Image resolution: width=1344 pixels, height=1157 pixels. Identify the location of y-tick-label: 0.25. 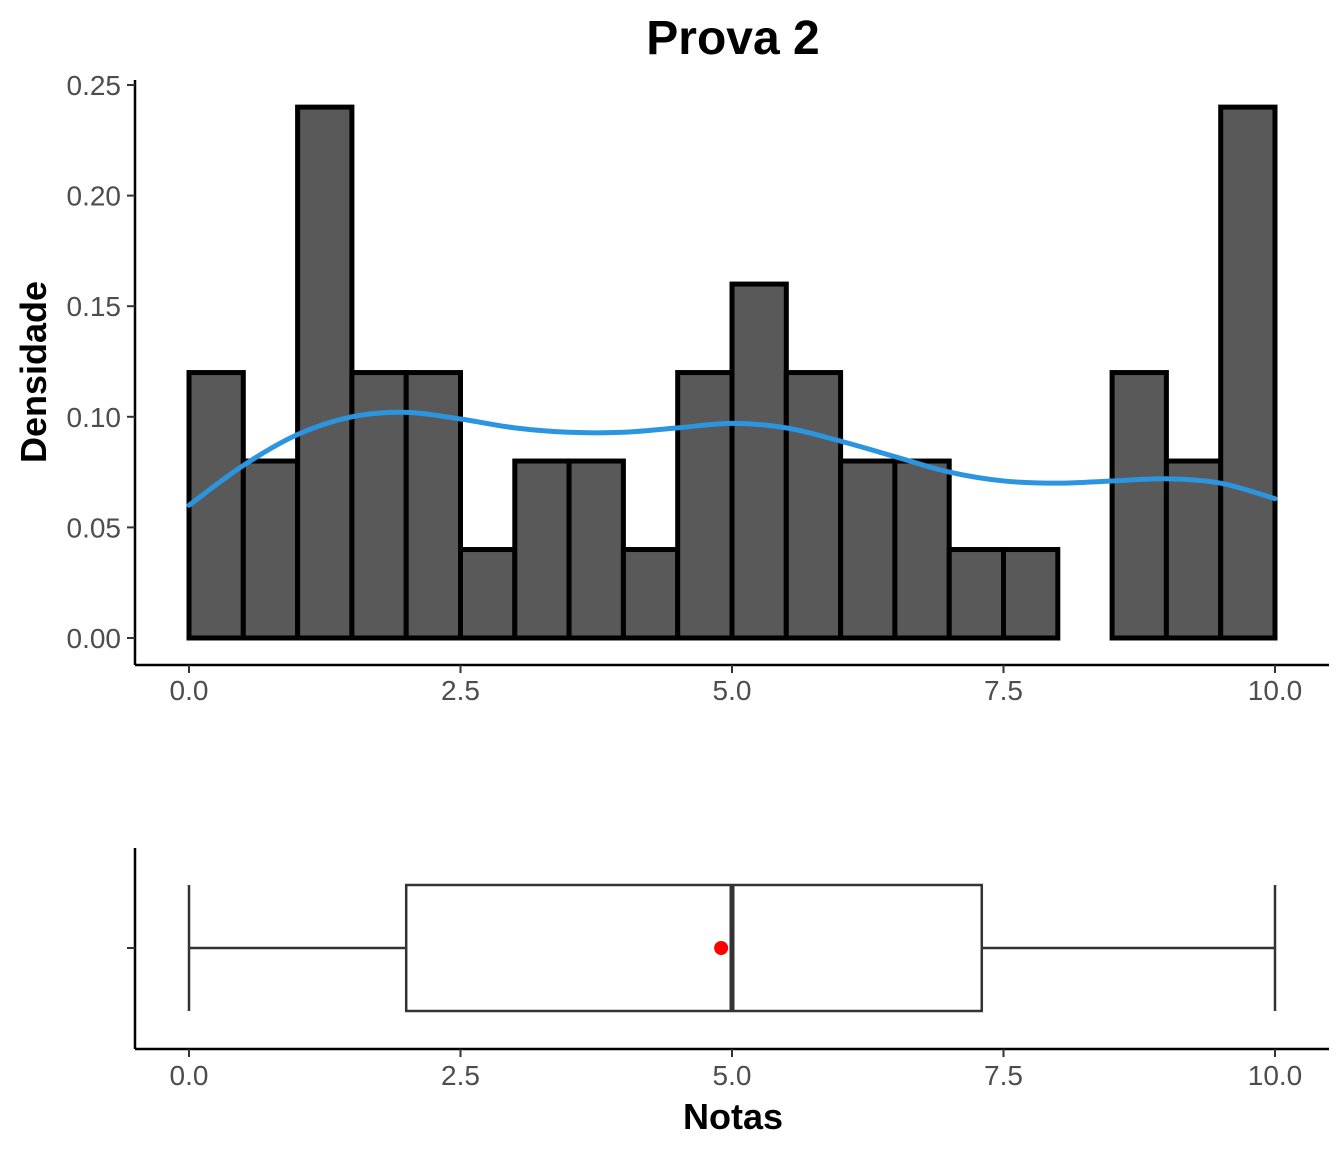
(94, 85).